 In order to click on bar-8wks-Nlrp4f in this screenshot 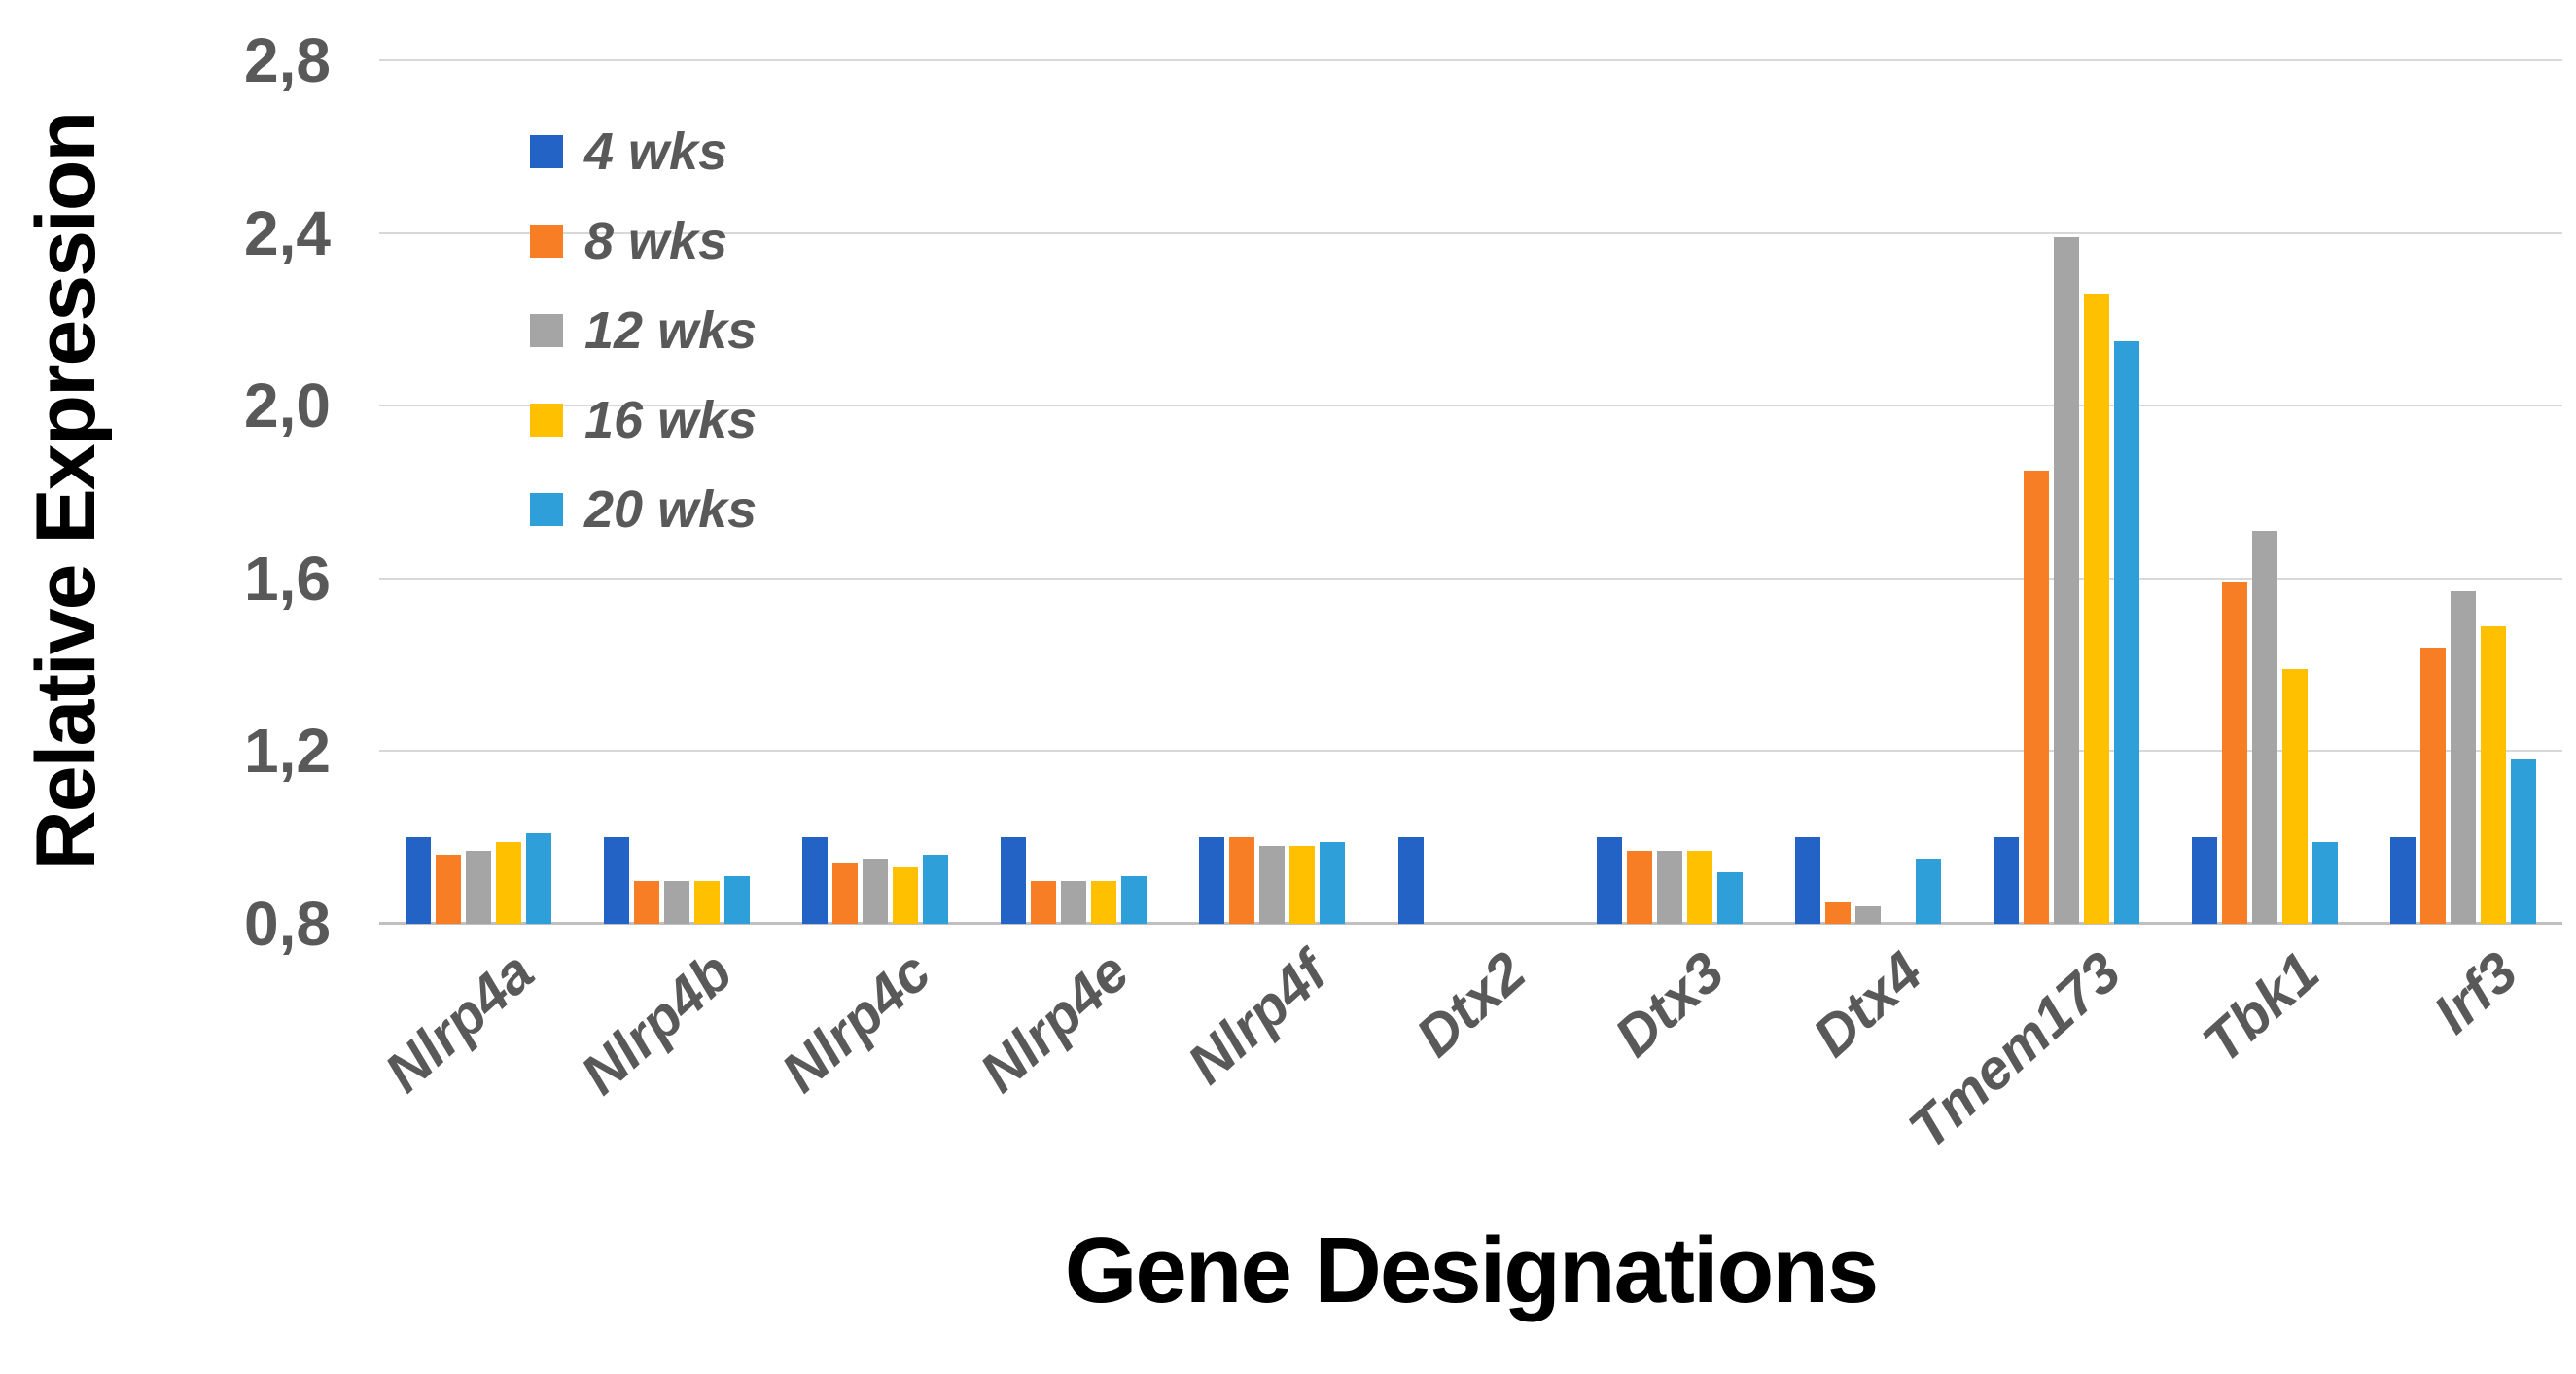, I will do `click(1242, 880)`.